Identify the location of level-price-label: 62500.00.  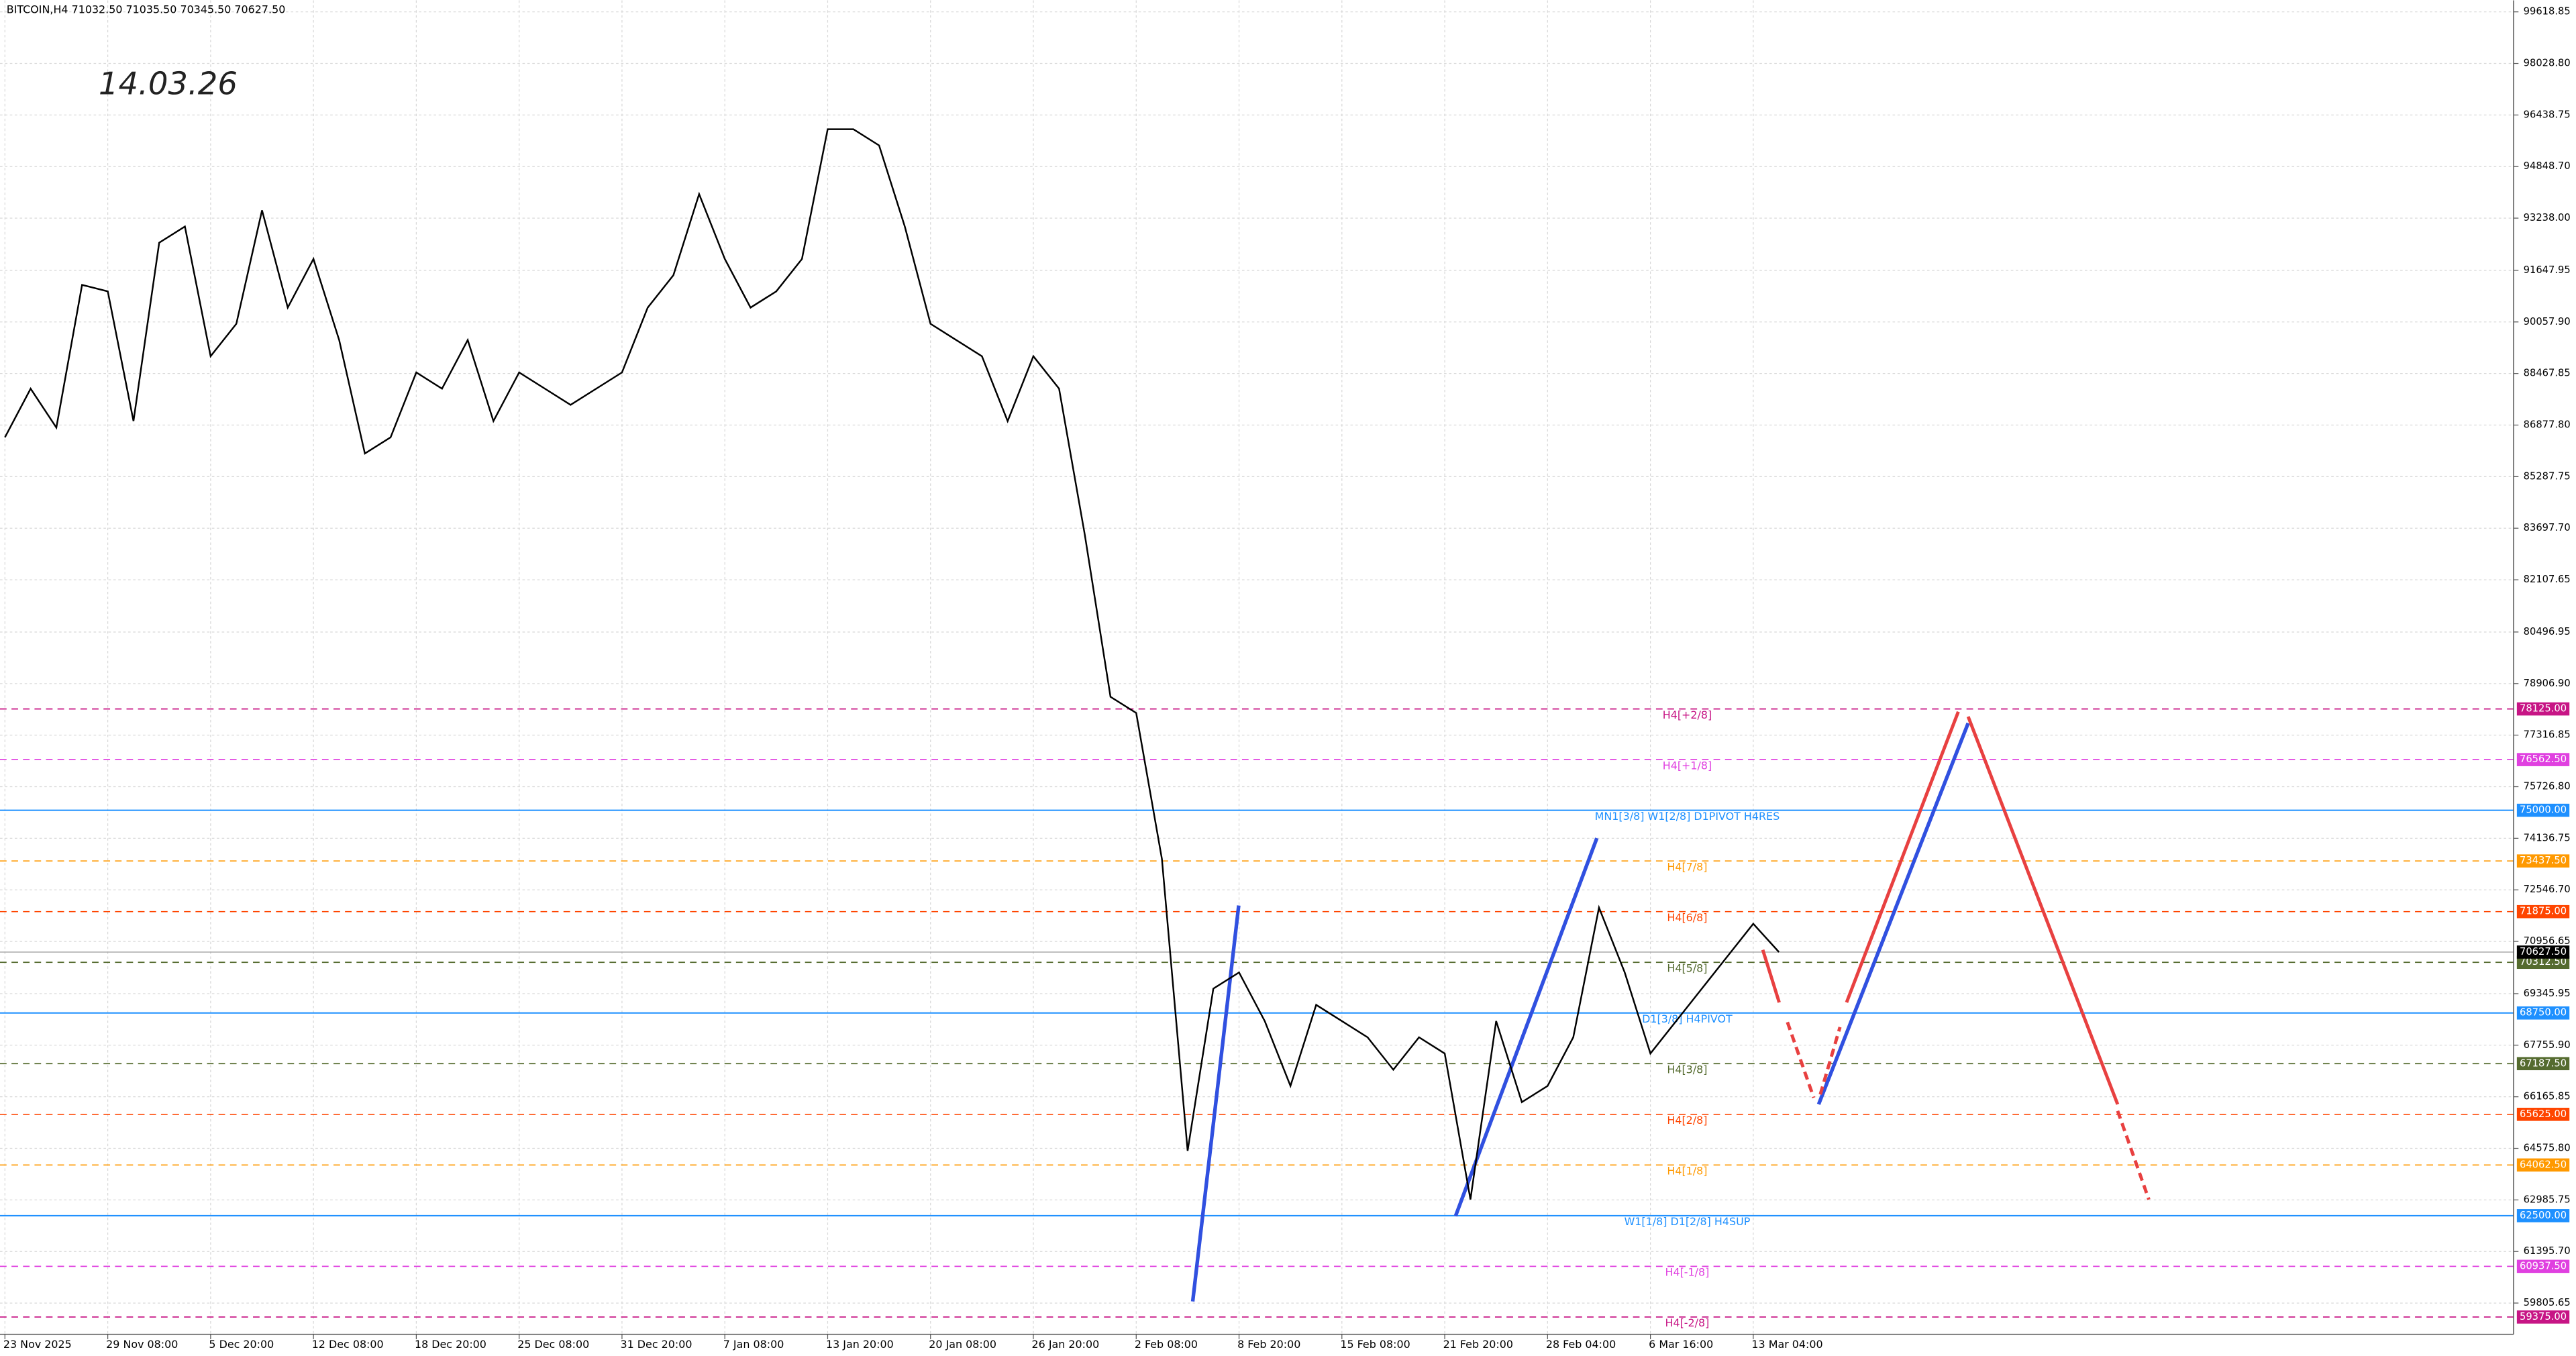
(2543, 1215).